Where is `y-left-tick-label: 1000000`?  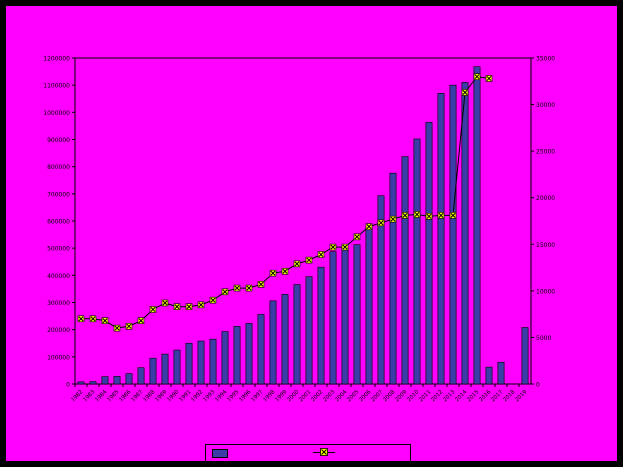 y-left-tick-label: 1000000 is located at coordinates (56, 113).